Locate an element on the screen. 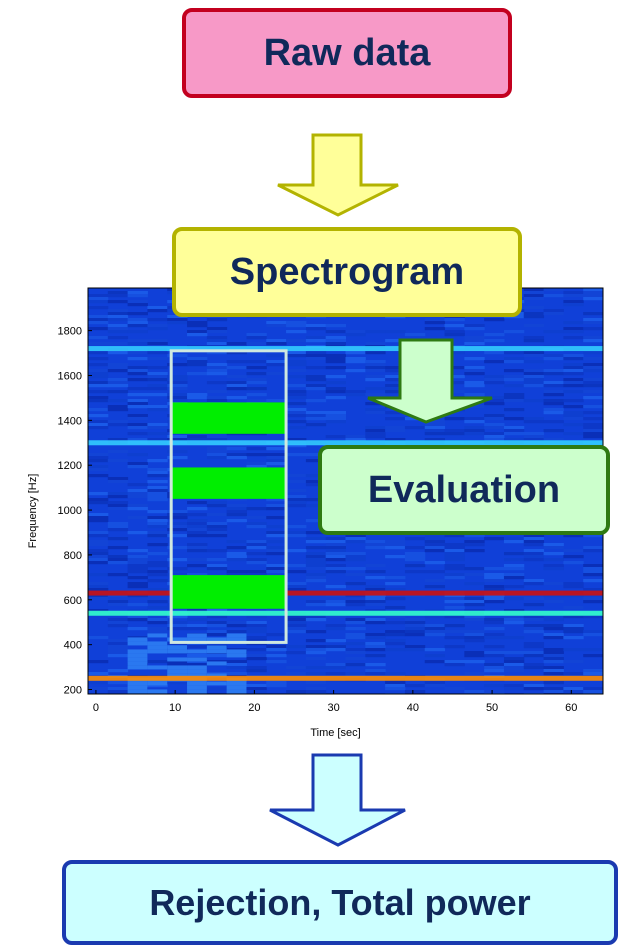 This screenshot has width=620, height=947. evaluation-band is located at coordinates (229, 418).